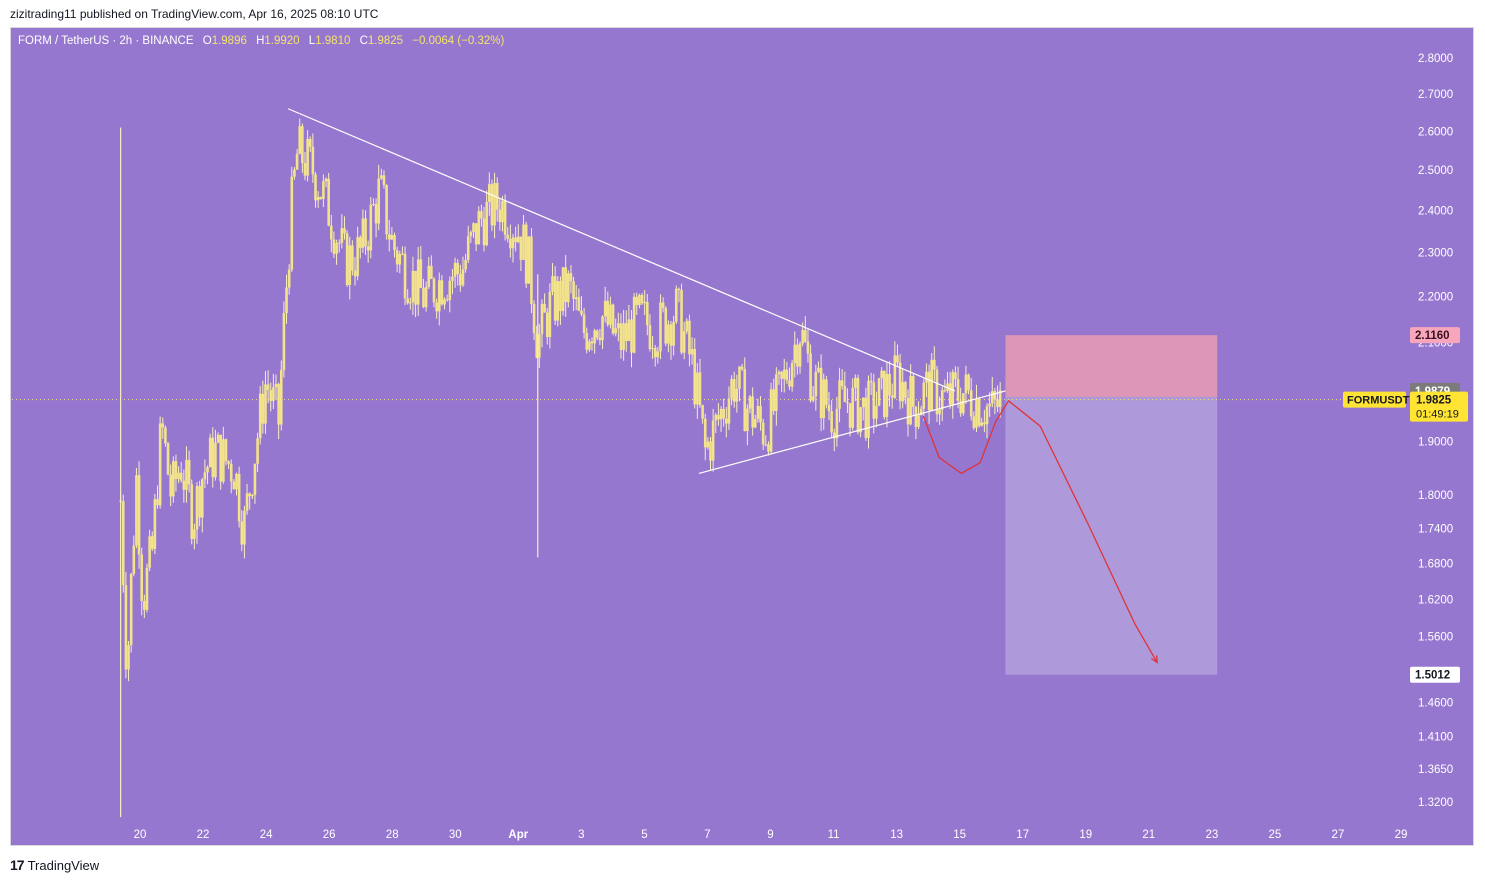 This screenshot has width=1485, height=883. Describe the element at coordinates (1435, 95) in the screenshot. I see `price-tick-label: 2.7000` at that location.